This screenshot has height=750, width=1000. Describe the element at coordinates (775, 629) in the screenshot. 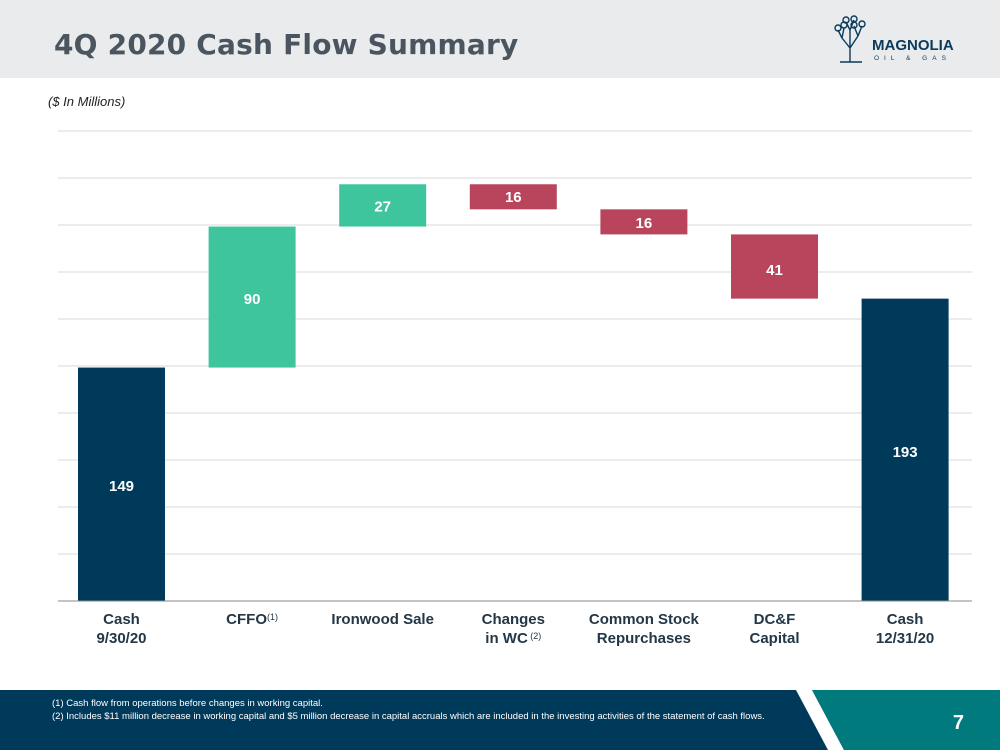

I see `category-label: DC&F Capital` at that location.